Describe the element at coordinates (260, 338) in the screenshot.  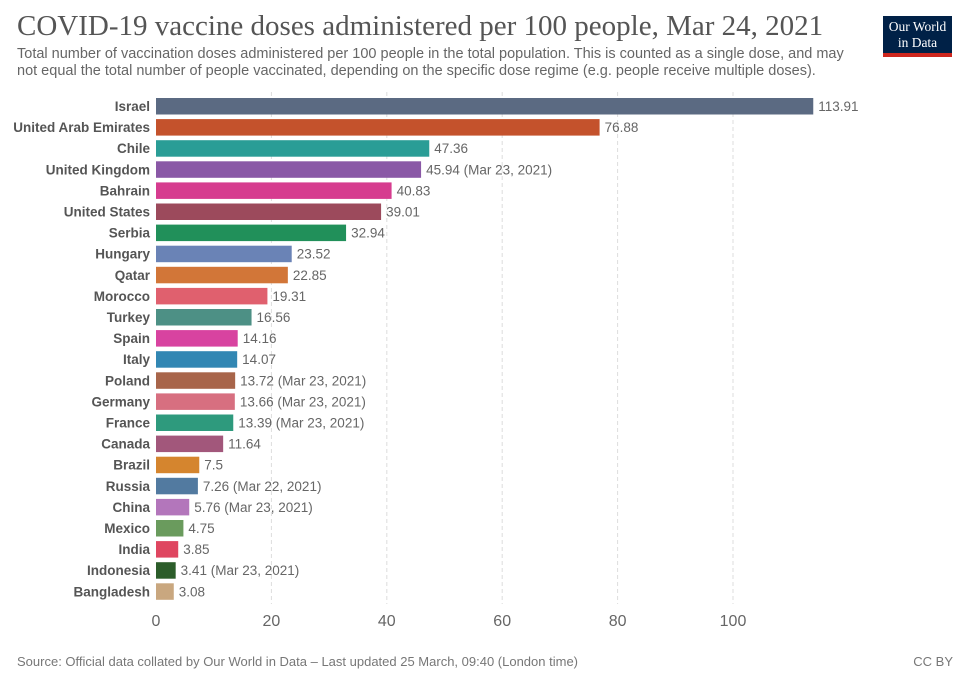
I see `value-label: 14.16` at that location.